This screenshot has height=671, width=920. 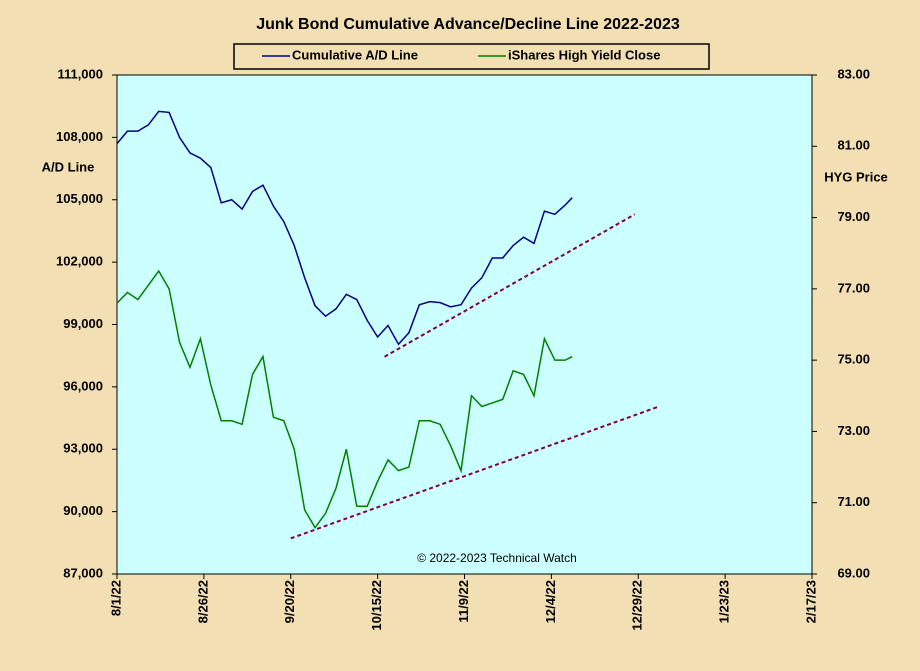 What do you see at coordinates (202, 601) in the screenshot?
I see `x-tick-label: 8/26/22` at bounding box center [202, 601].